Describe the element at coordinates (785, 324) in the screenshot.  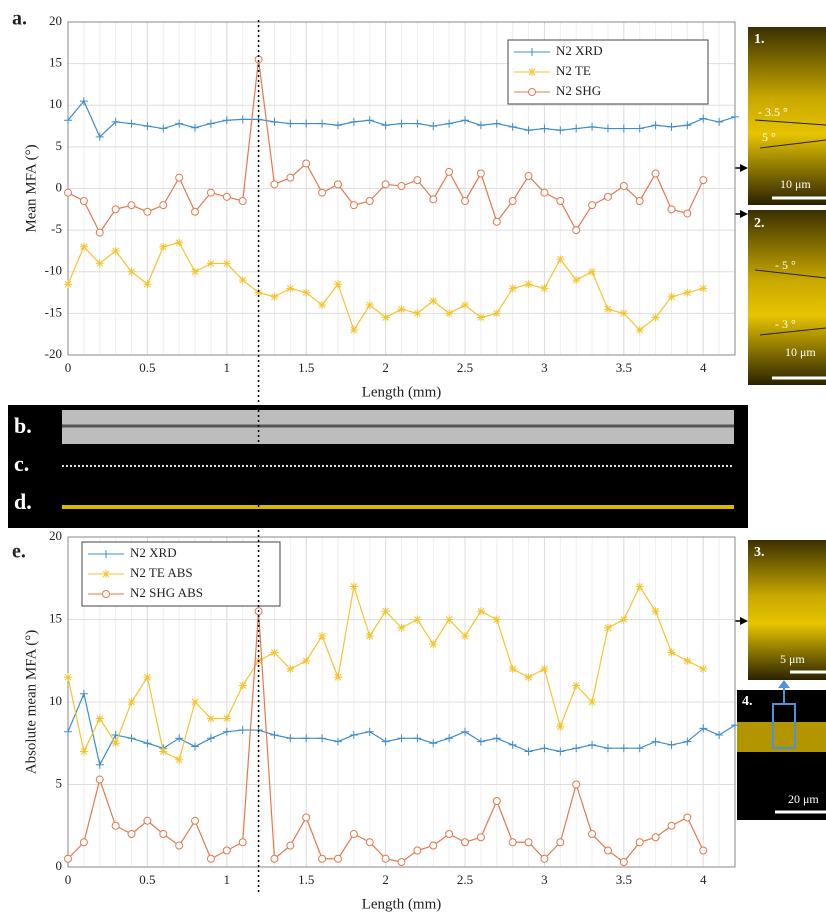
I see `angle: - 3 °` at that location.